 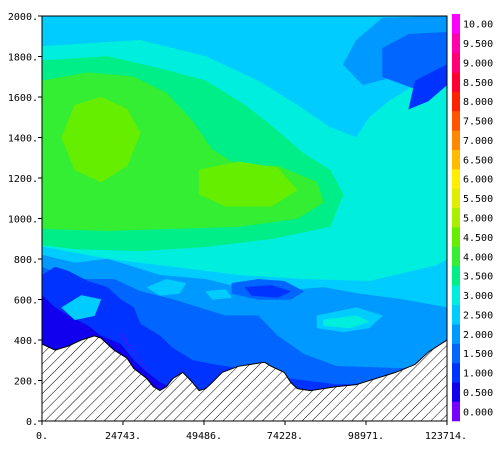 What do you see at coordinates (32, 422) in the screenshot?
I see `y-tick-label: 0.` at bounding box center [32, 422].